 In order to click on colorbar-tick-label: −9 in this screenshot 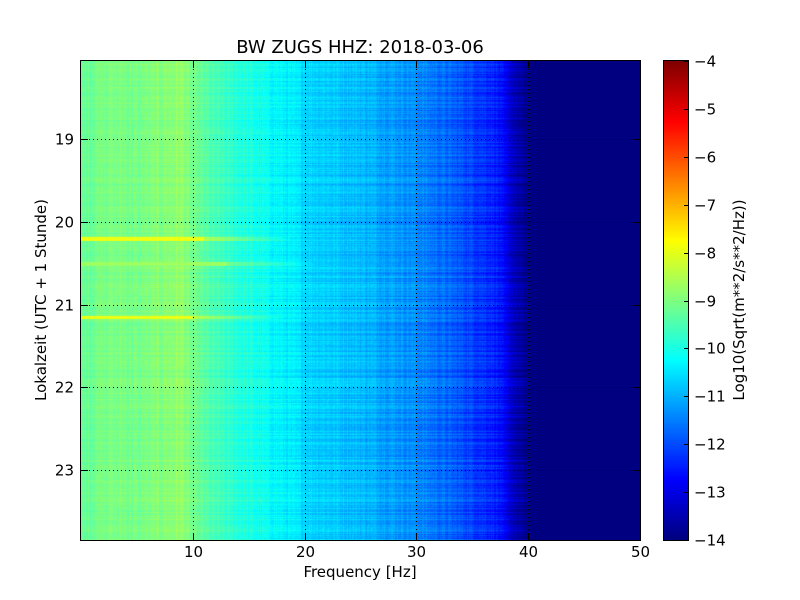, I will do `click(705, 302)`.